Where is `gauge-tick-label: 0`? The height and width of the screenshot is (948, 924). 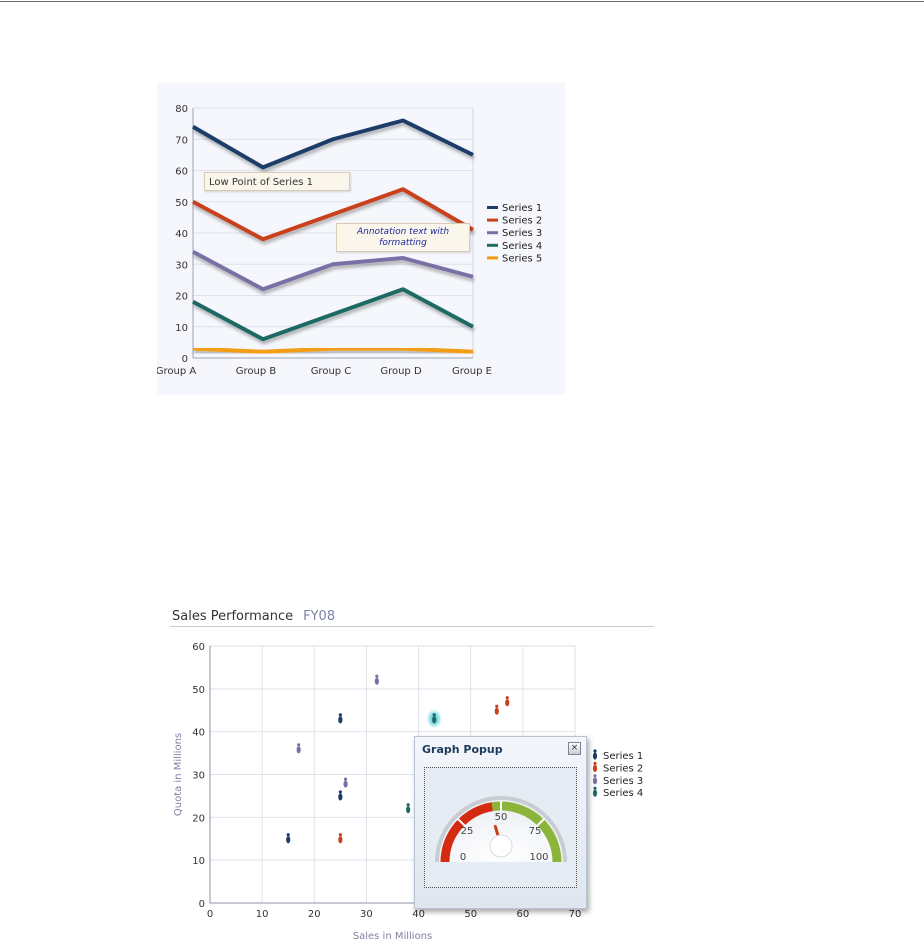
gauge-tick-label: 0 is located at coordinates (463, 857).